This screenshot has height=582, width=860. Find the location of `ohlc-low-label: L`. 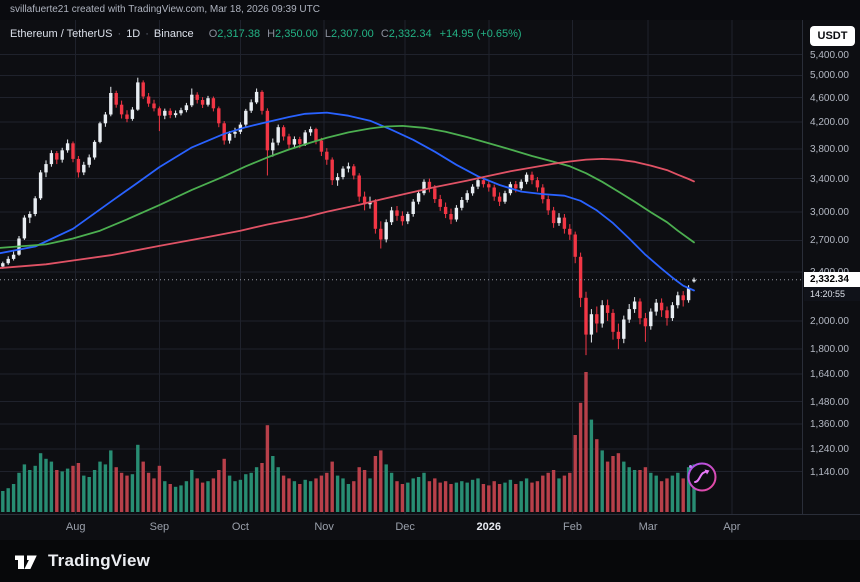

ohlc-low-label: L is located at coordinates (327, 34).